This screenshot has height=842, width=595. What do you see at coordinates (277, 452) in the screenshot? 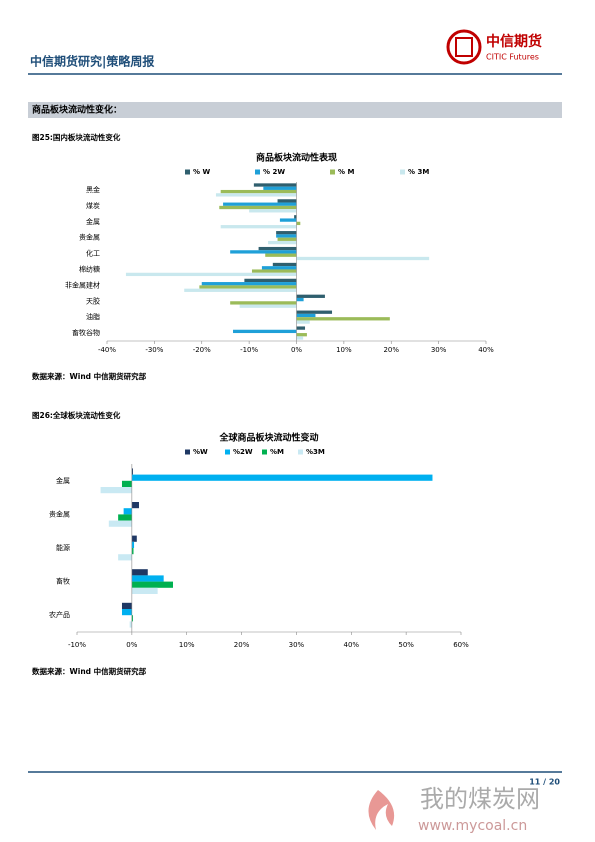
I see `legend-label: %M` at bounding box center [277, 452].